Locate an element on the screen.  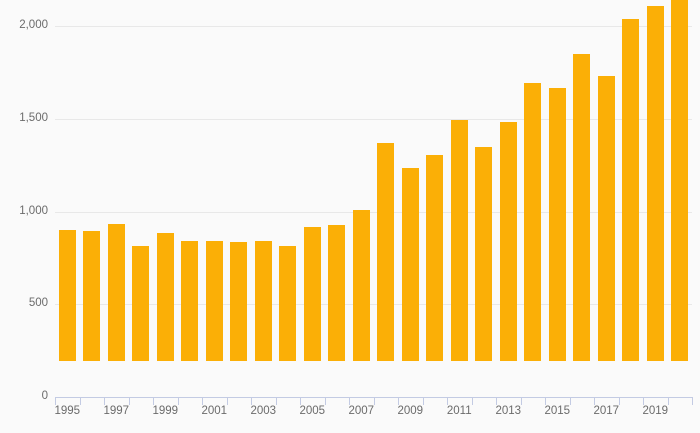
x-axis-tick-label: 2001 is located at coordinates (214, 411).